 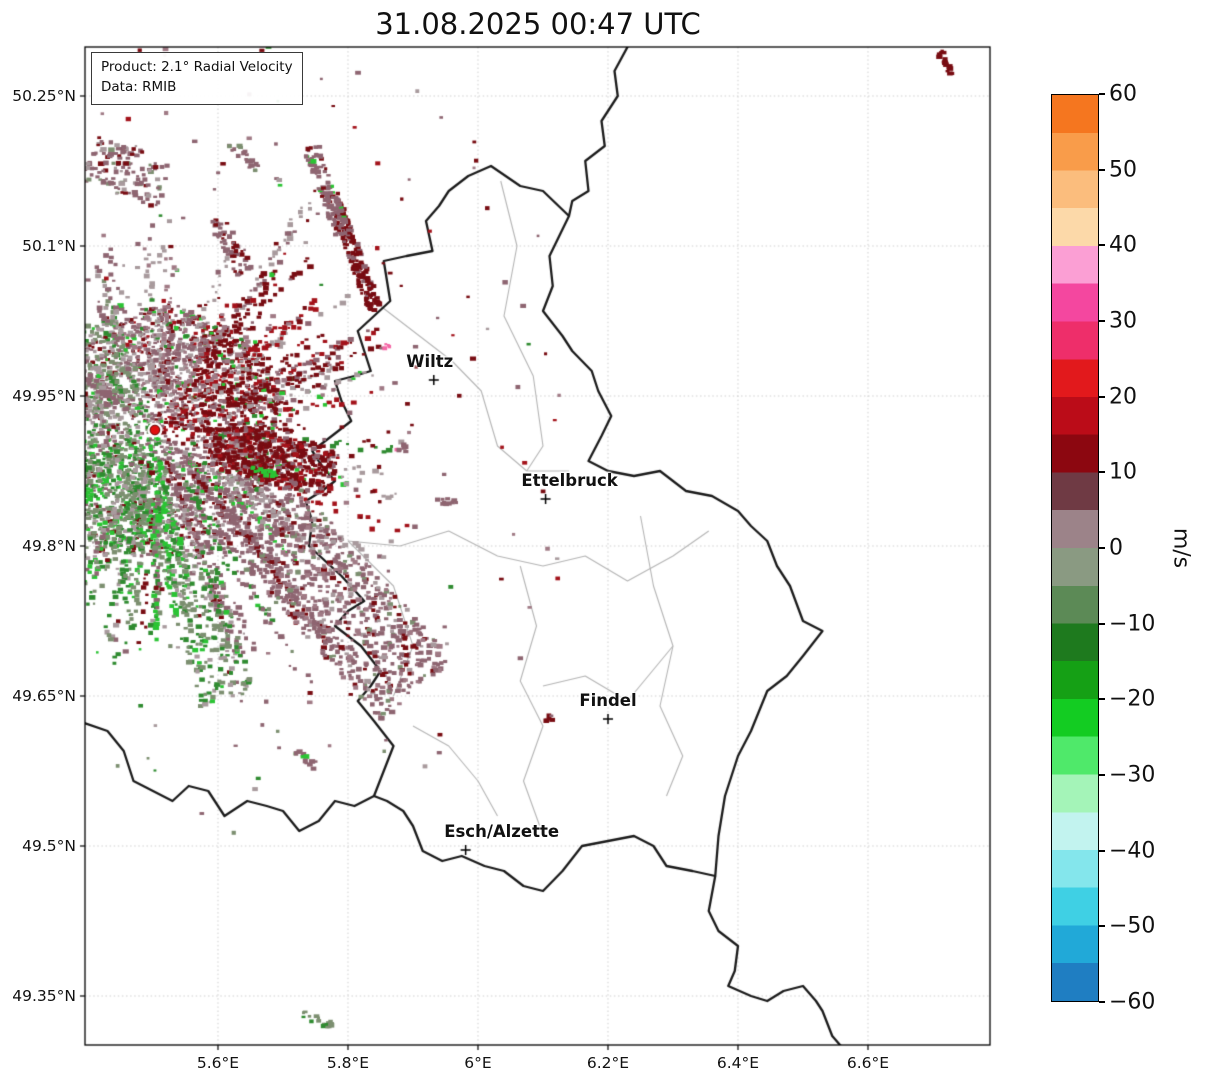 I want to click on colorbar-tick-label: −60, so click(x=1132, y=1002).